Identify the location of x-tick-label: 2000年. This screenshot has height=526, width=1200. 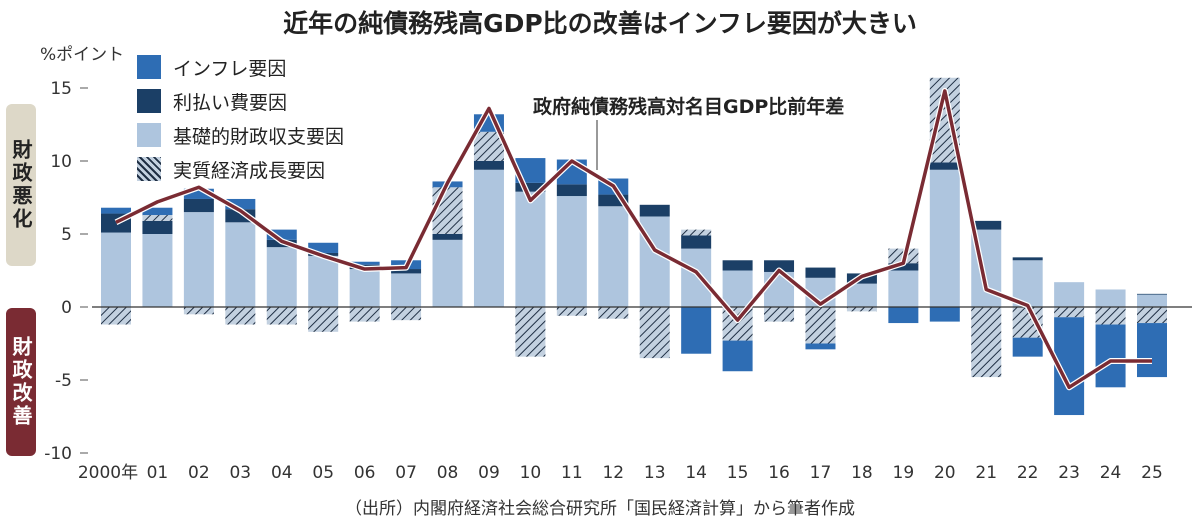
(108, 473).